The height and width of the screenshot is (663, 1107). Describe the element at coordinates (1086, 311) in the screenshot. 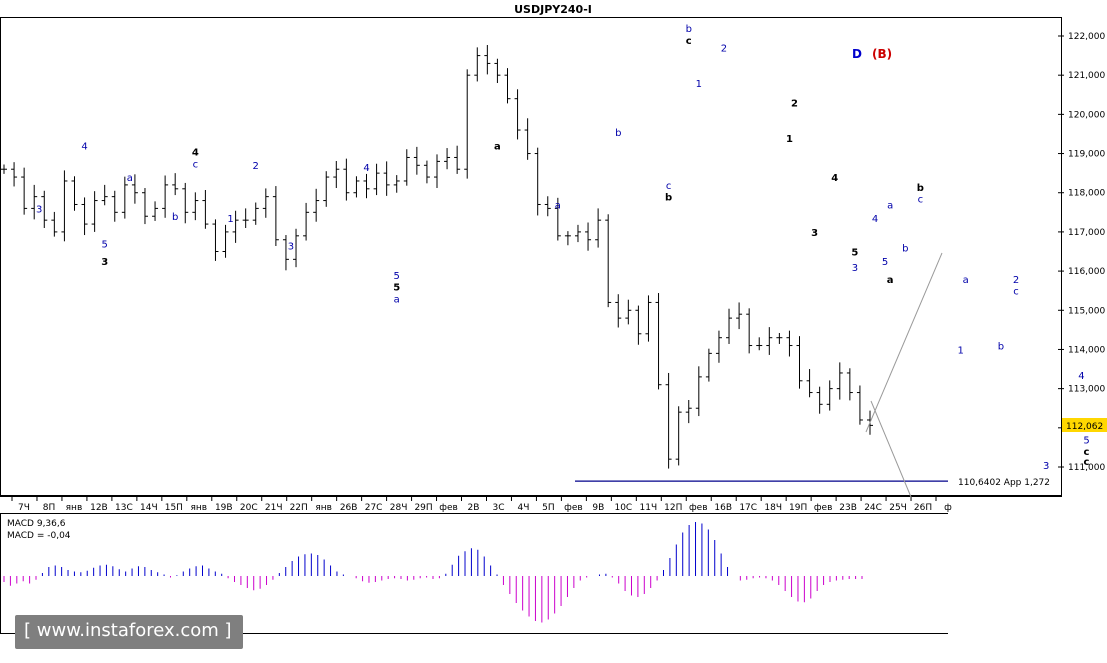

I see `y-tick-label: 115,000` at that location.